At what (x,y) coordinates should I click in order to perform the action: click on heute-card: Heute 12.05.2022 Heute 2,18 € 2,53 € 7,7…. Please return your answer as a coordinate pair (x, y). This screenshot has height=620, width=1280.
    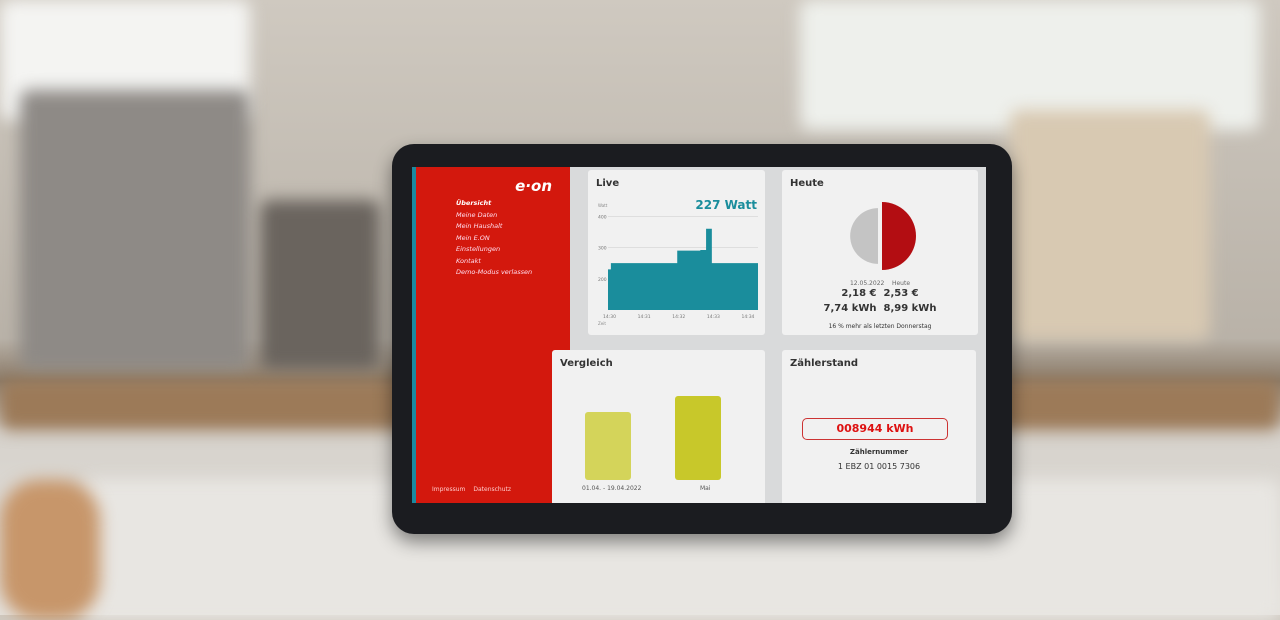
    Looking at the image, I should click on (880, 252).